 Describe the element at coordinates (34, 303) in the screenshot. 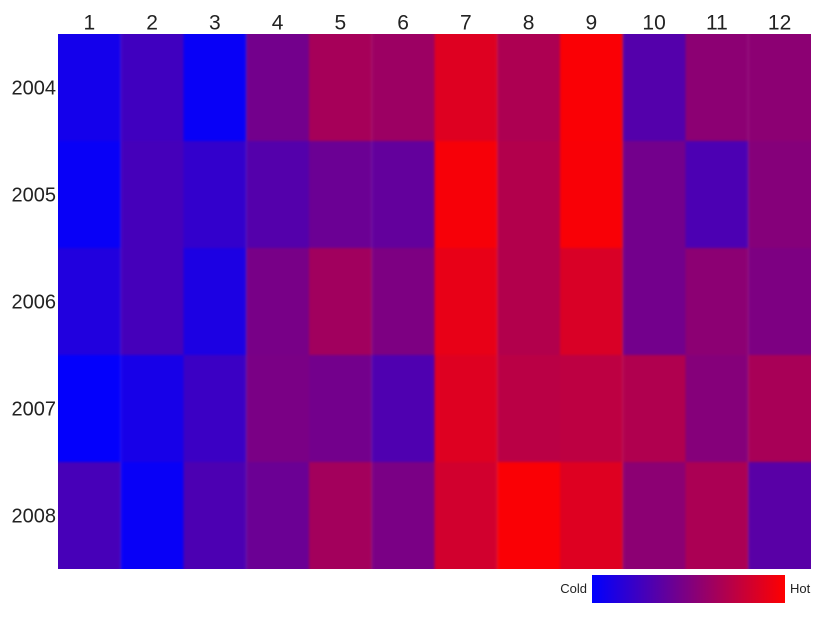

I see `svg-text: 2006` at that location.